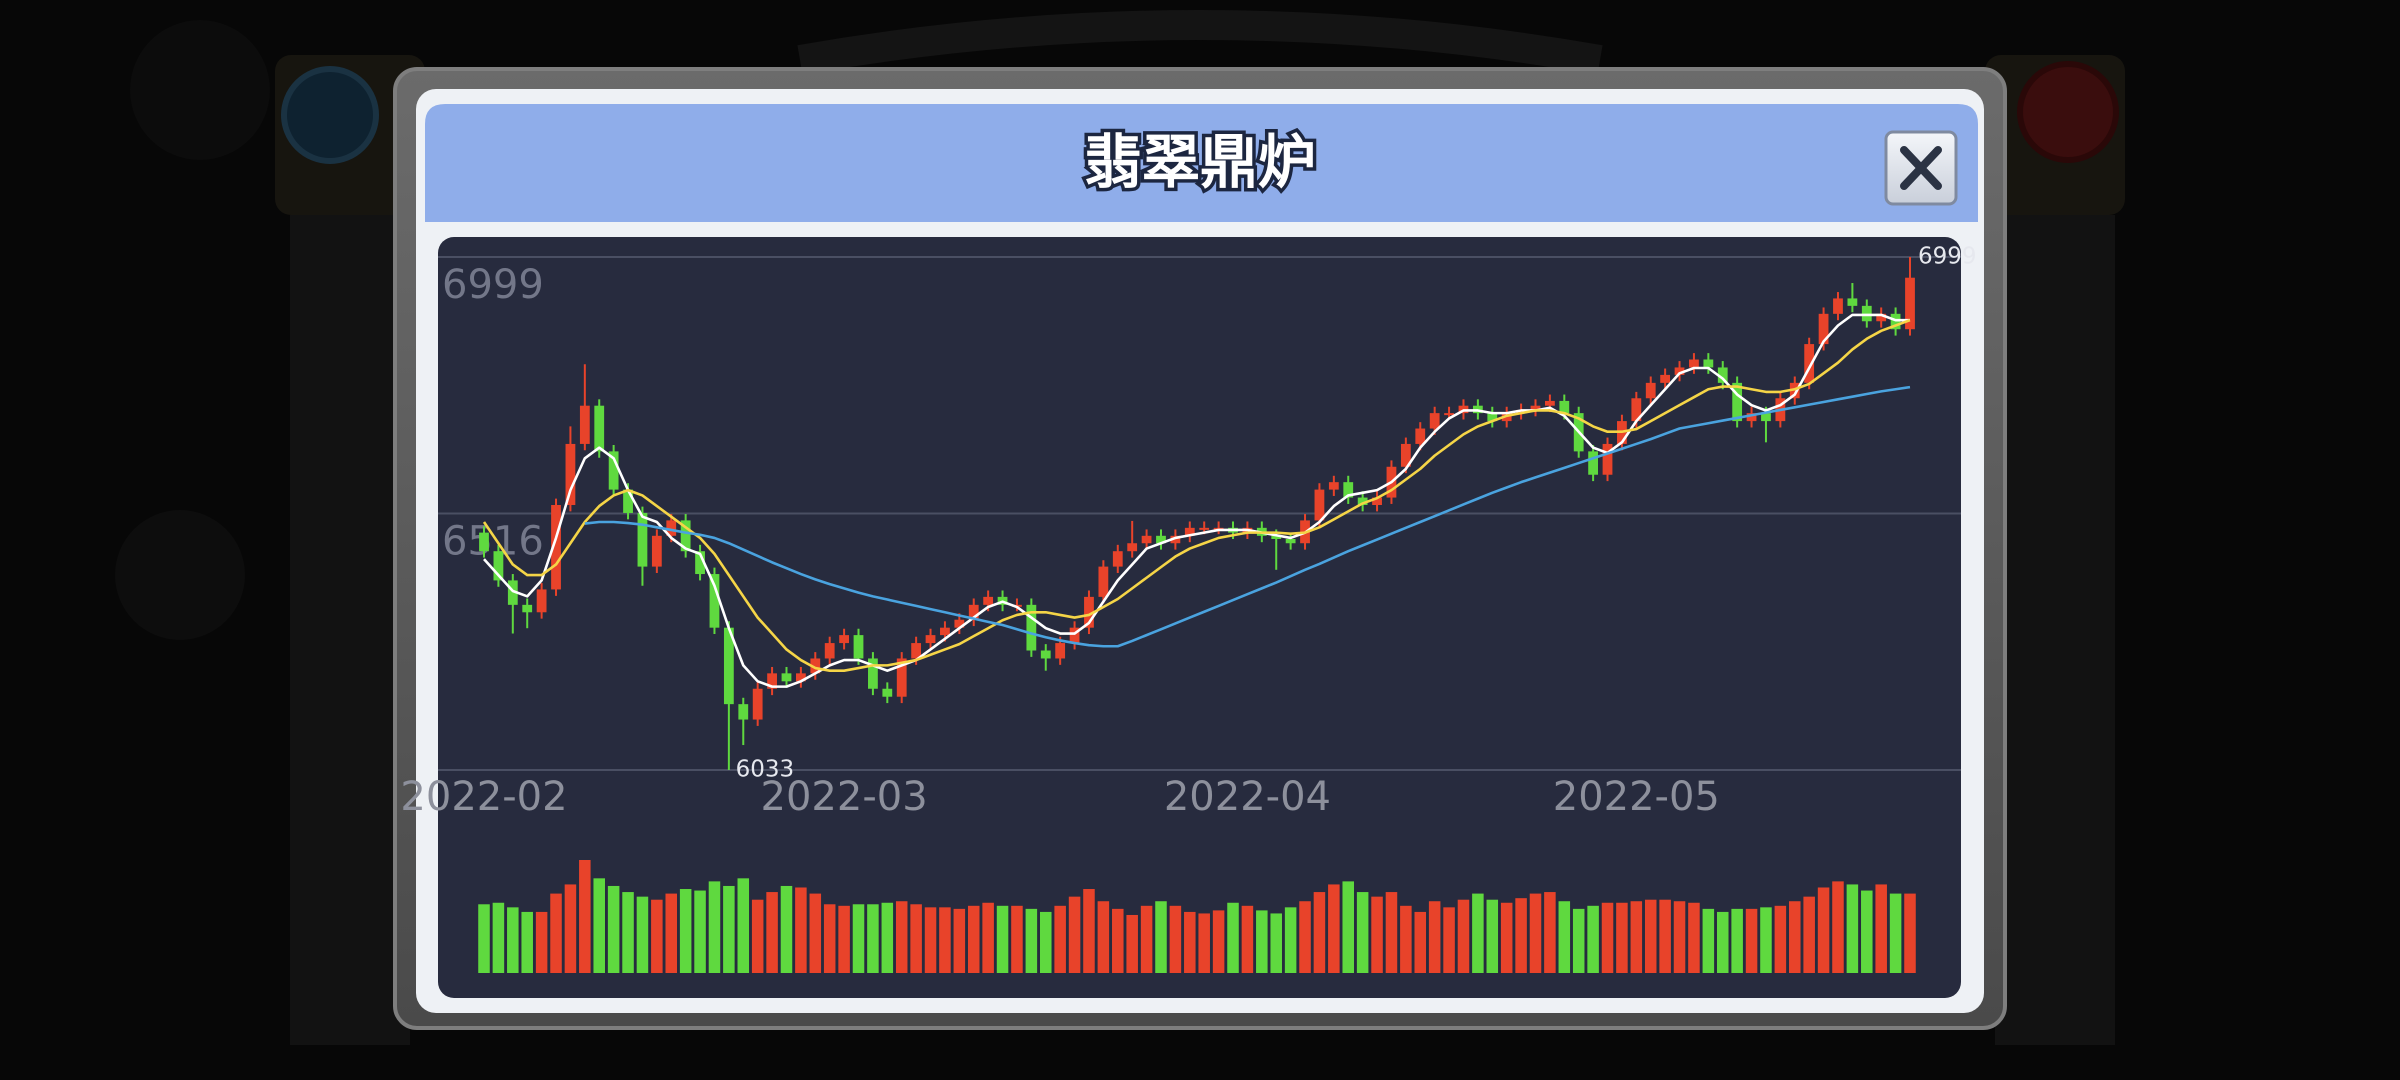  I want to click on bg-column-right, so click(2055, 630).